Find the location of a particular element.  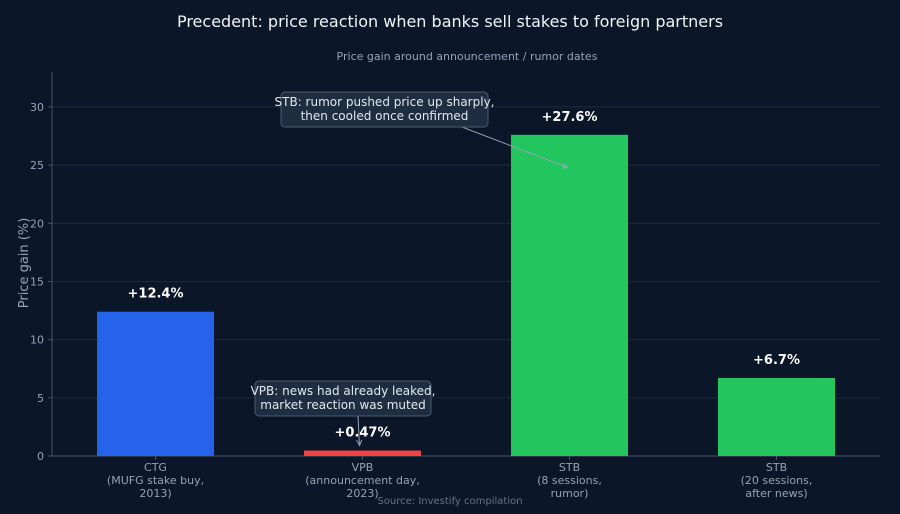

annotation-line: STB: rumor pushed price up sharply, is located at coordinates (385, 102).